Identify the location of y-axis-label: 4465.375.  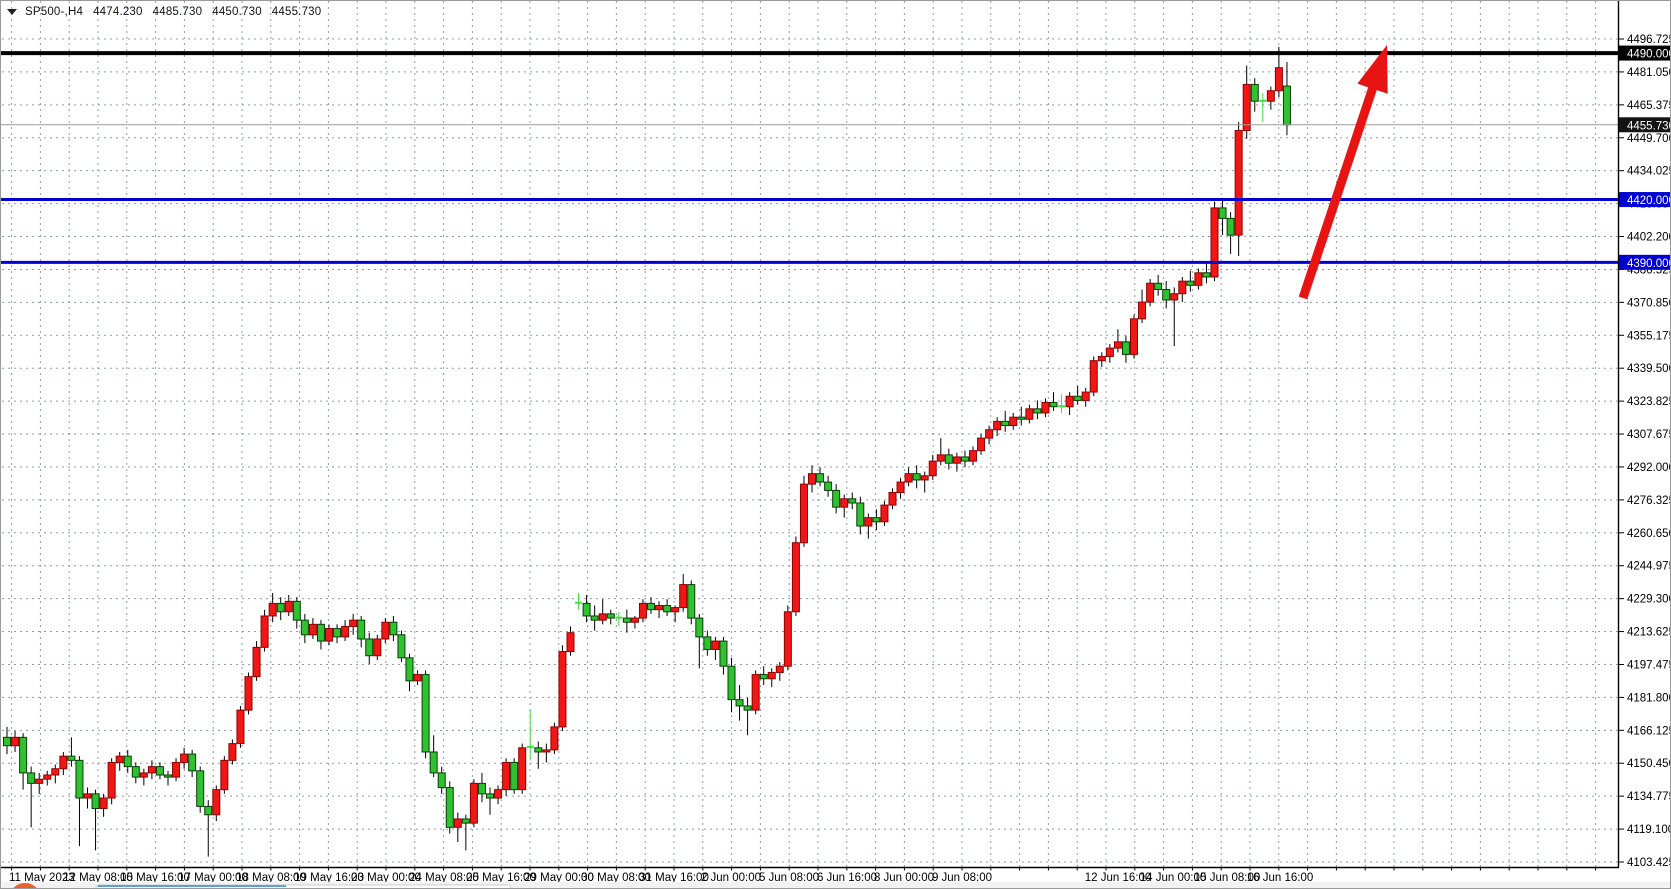
(1649, 106).